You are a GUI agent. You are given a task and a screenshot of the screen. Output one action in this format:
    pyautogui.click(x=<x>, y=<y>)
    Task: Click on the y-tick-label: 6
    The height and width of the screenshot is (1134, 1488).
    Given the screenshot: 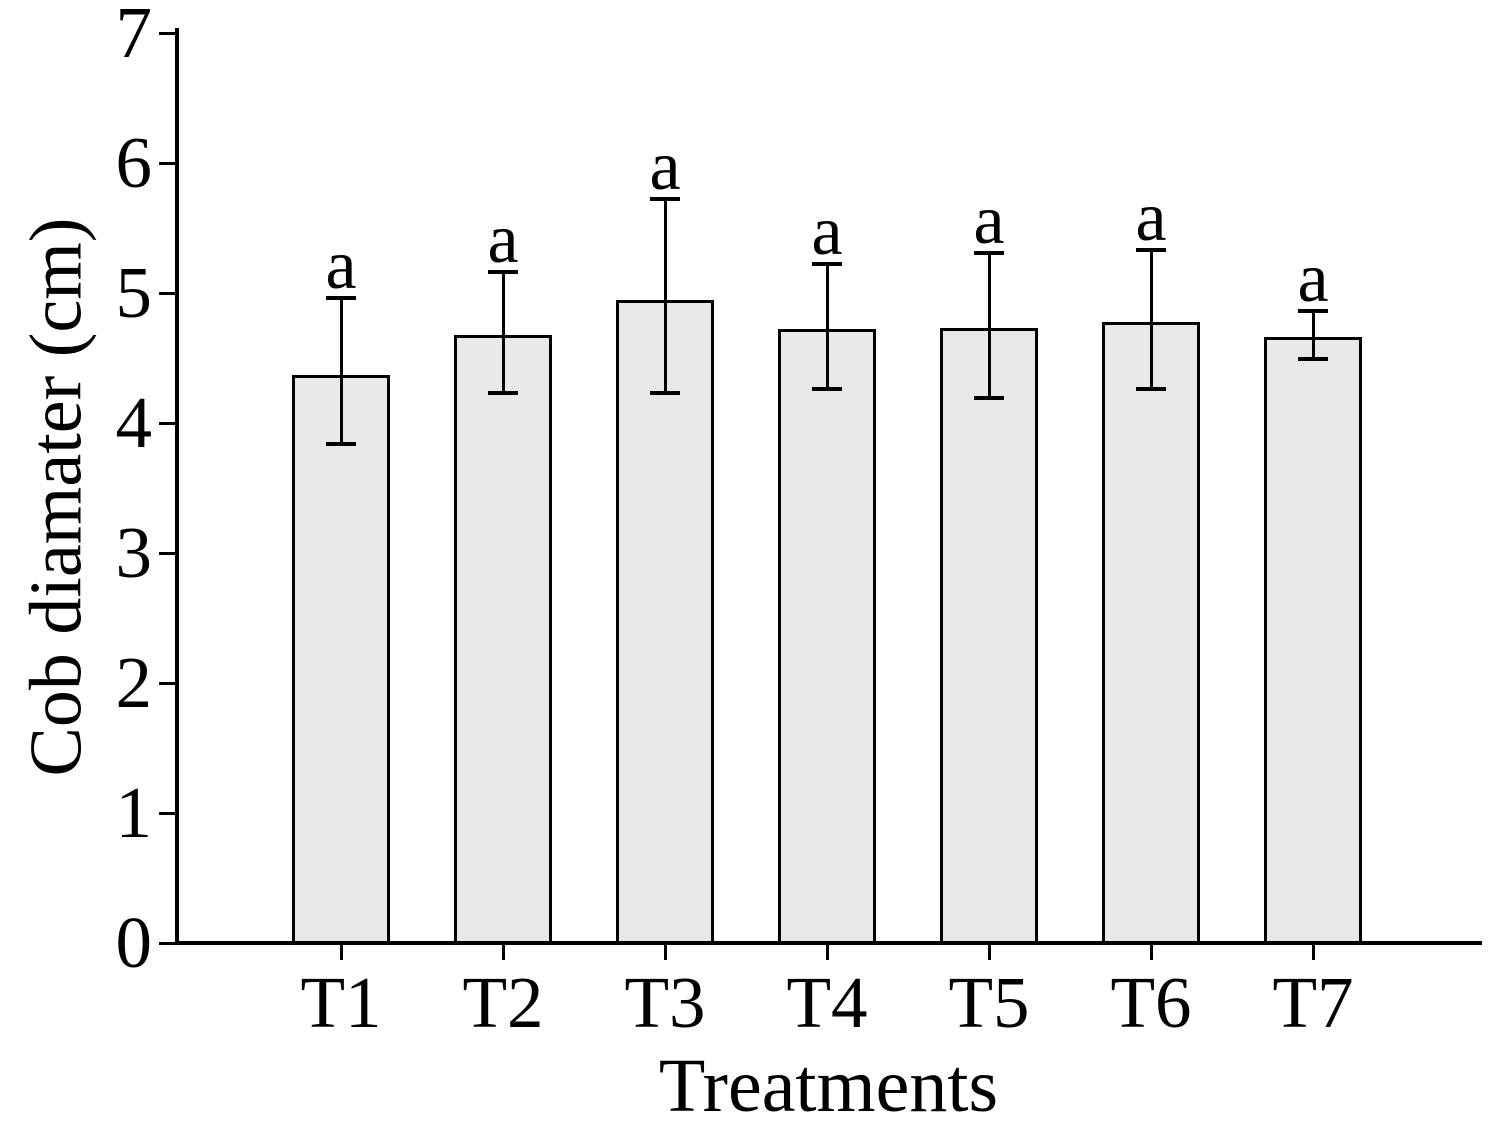 What is the action you would take?
    pyautogui.click(x=134, y=162)
    